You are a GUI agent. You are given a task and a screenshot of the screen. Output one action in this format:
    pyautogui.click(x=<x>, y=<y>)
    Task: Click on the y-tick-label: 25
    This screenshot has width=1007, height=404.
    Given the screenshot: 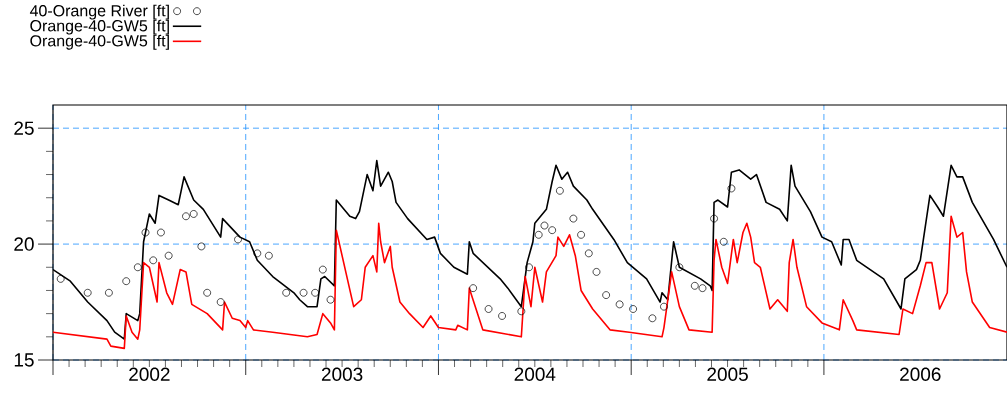 What is the action you would take?
    pyautogui.click(x=24, y=128)
    